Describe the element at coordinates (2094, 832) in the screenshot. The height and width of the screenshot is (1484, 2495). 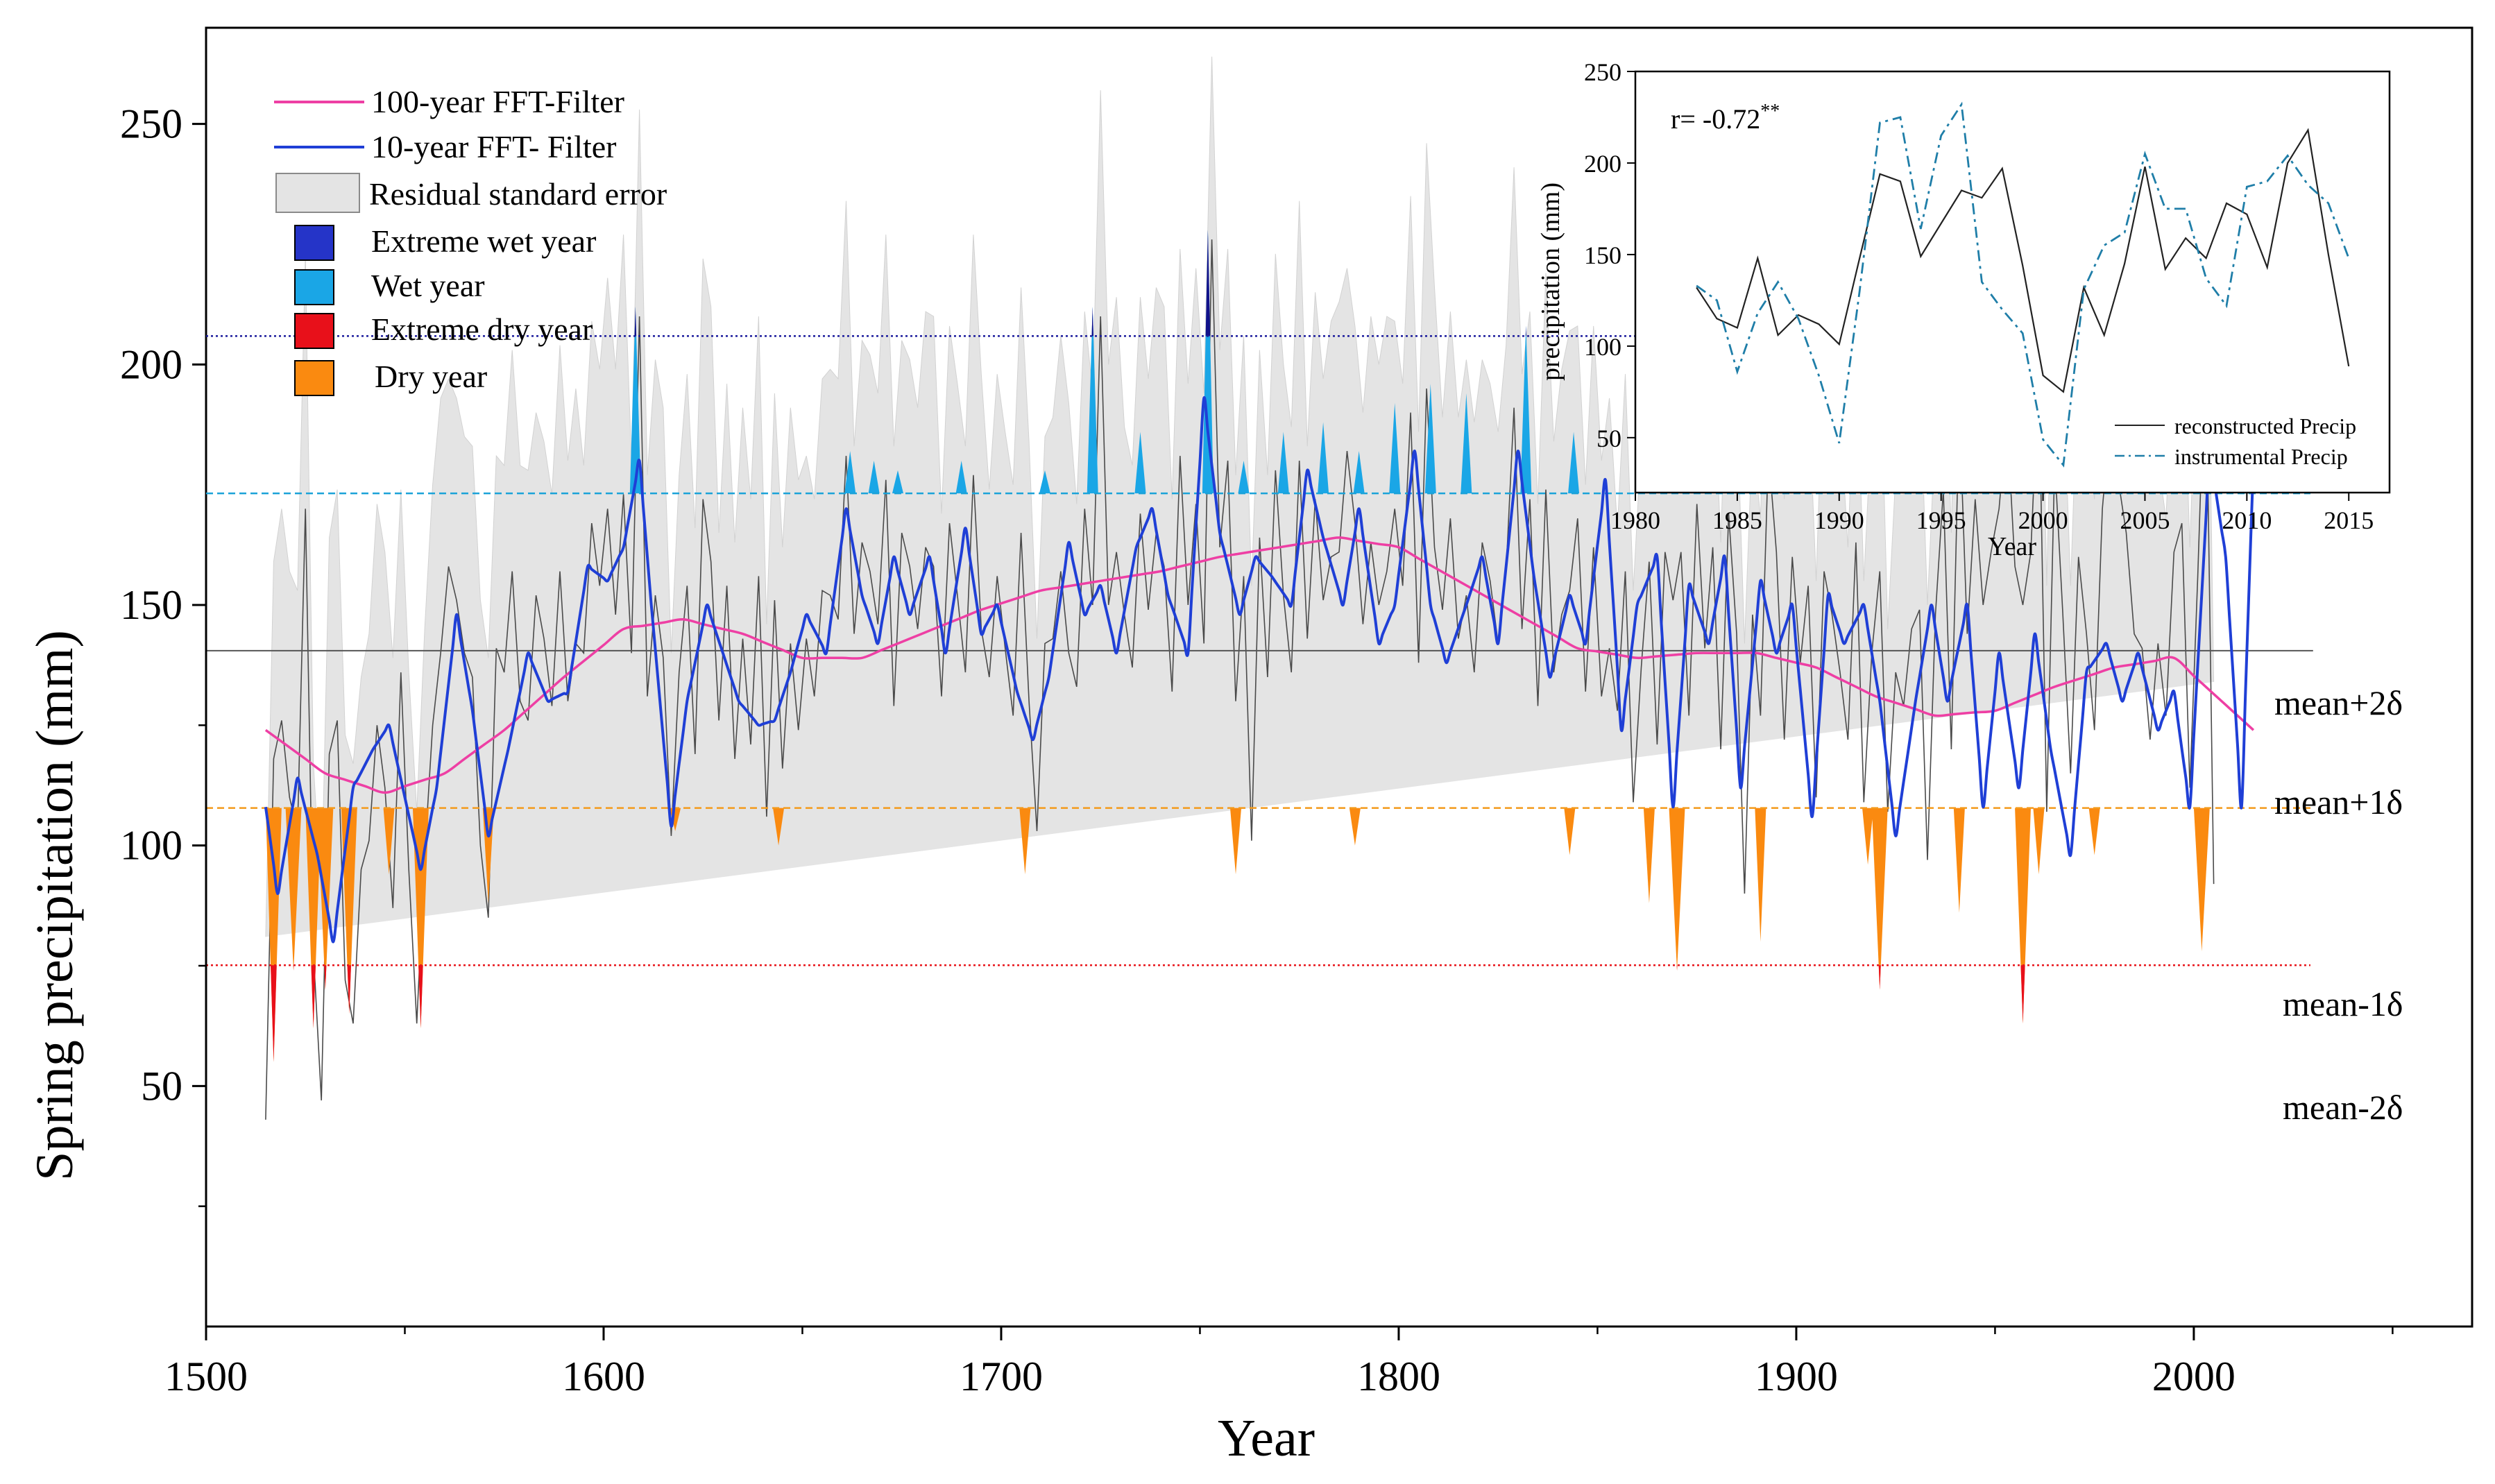
I see `dry-event-1975` at that location.